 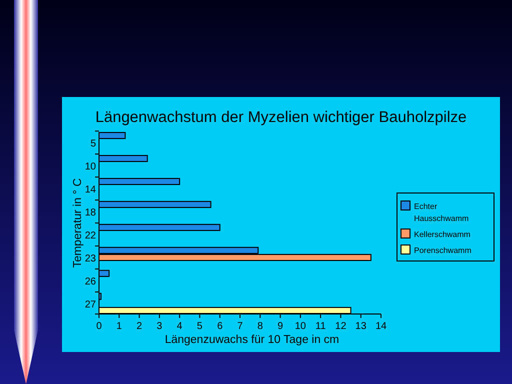 I want to click on x-tick-label: 13, so click(x=361, y=326).